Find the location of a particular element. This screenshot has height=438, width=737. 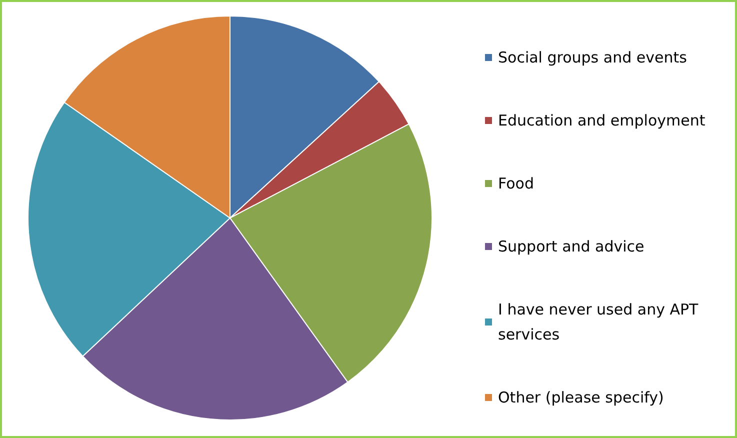

legend-label: I have never used any APT services is located at coordinates (600, 322).